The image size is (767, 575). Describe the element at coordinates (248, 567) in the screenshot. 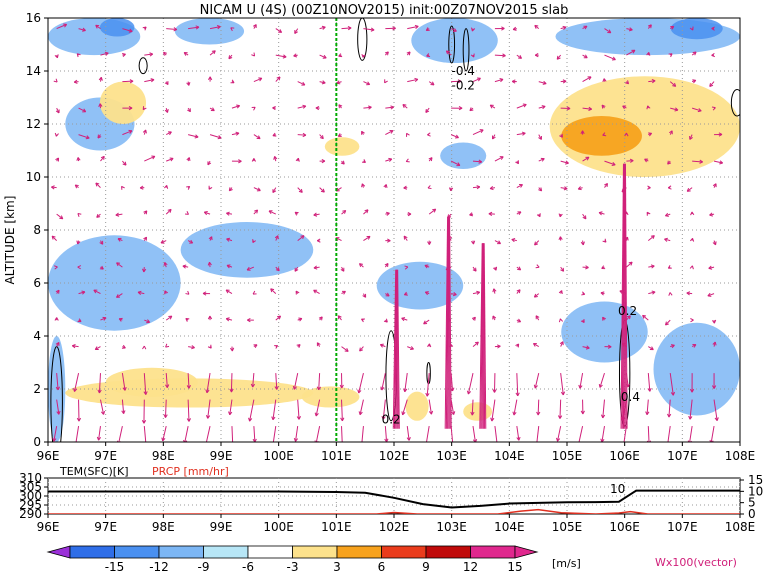

I see `colorbar-tick-label: -6` at that location.